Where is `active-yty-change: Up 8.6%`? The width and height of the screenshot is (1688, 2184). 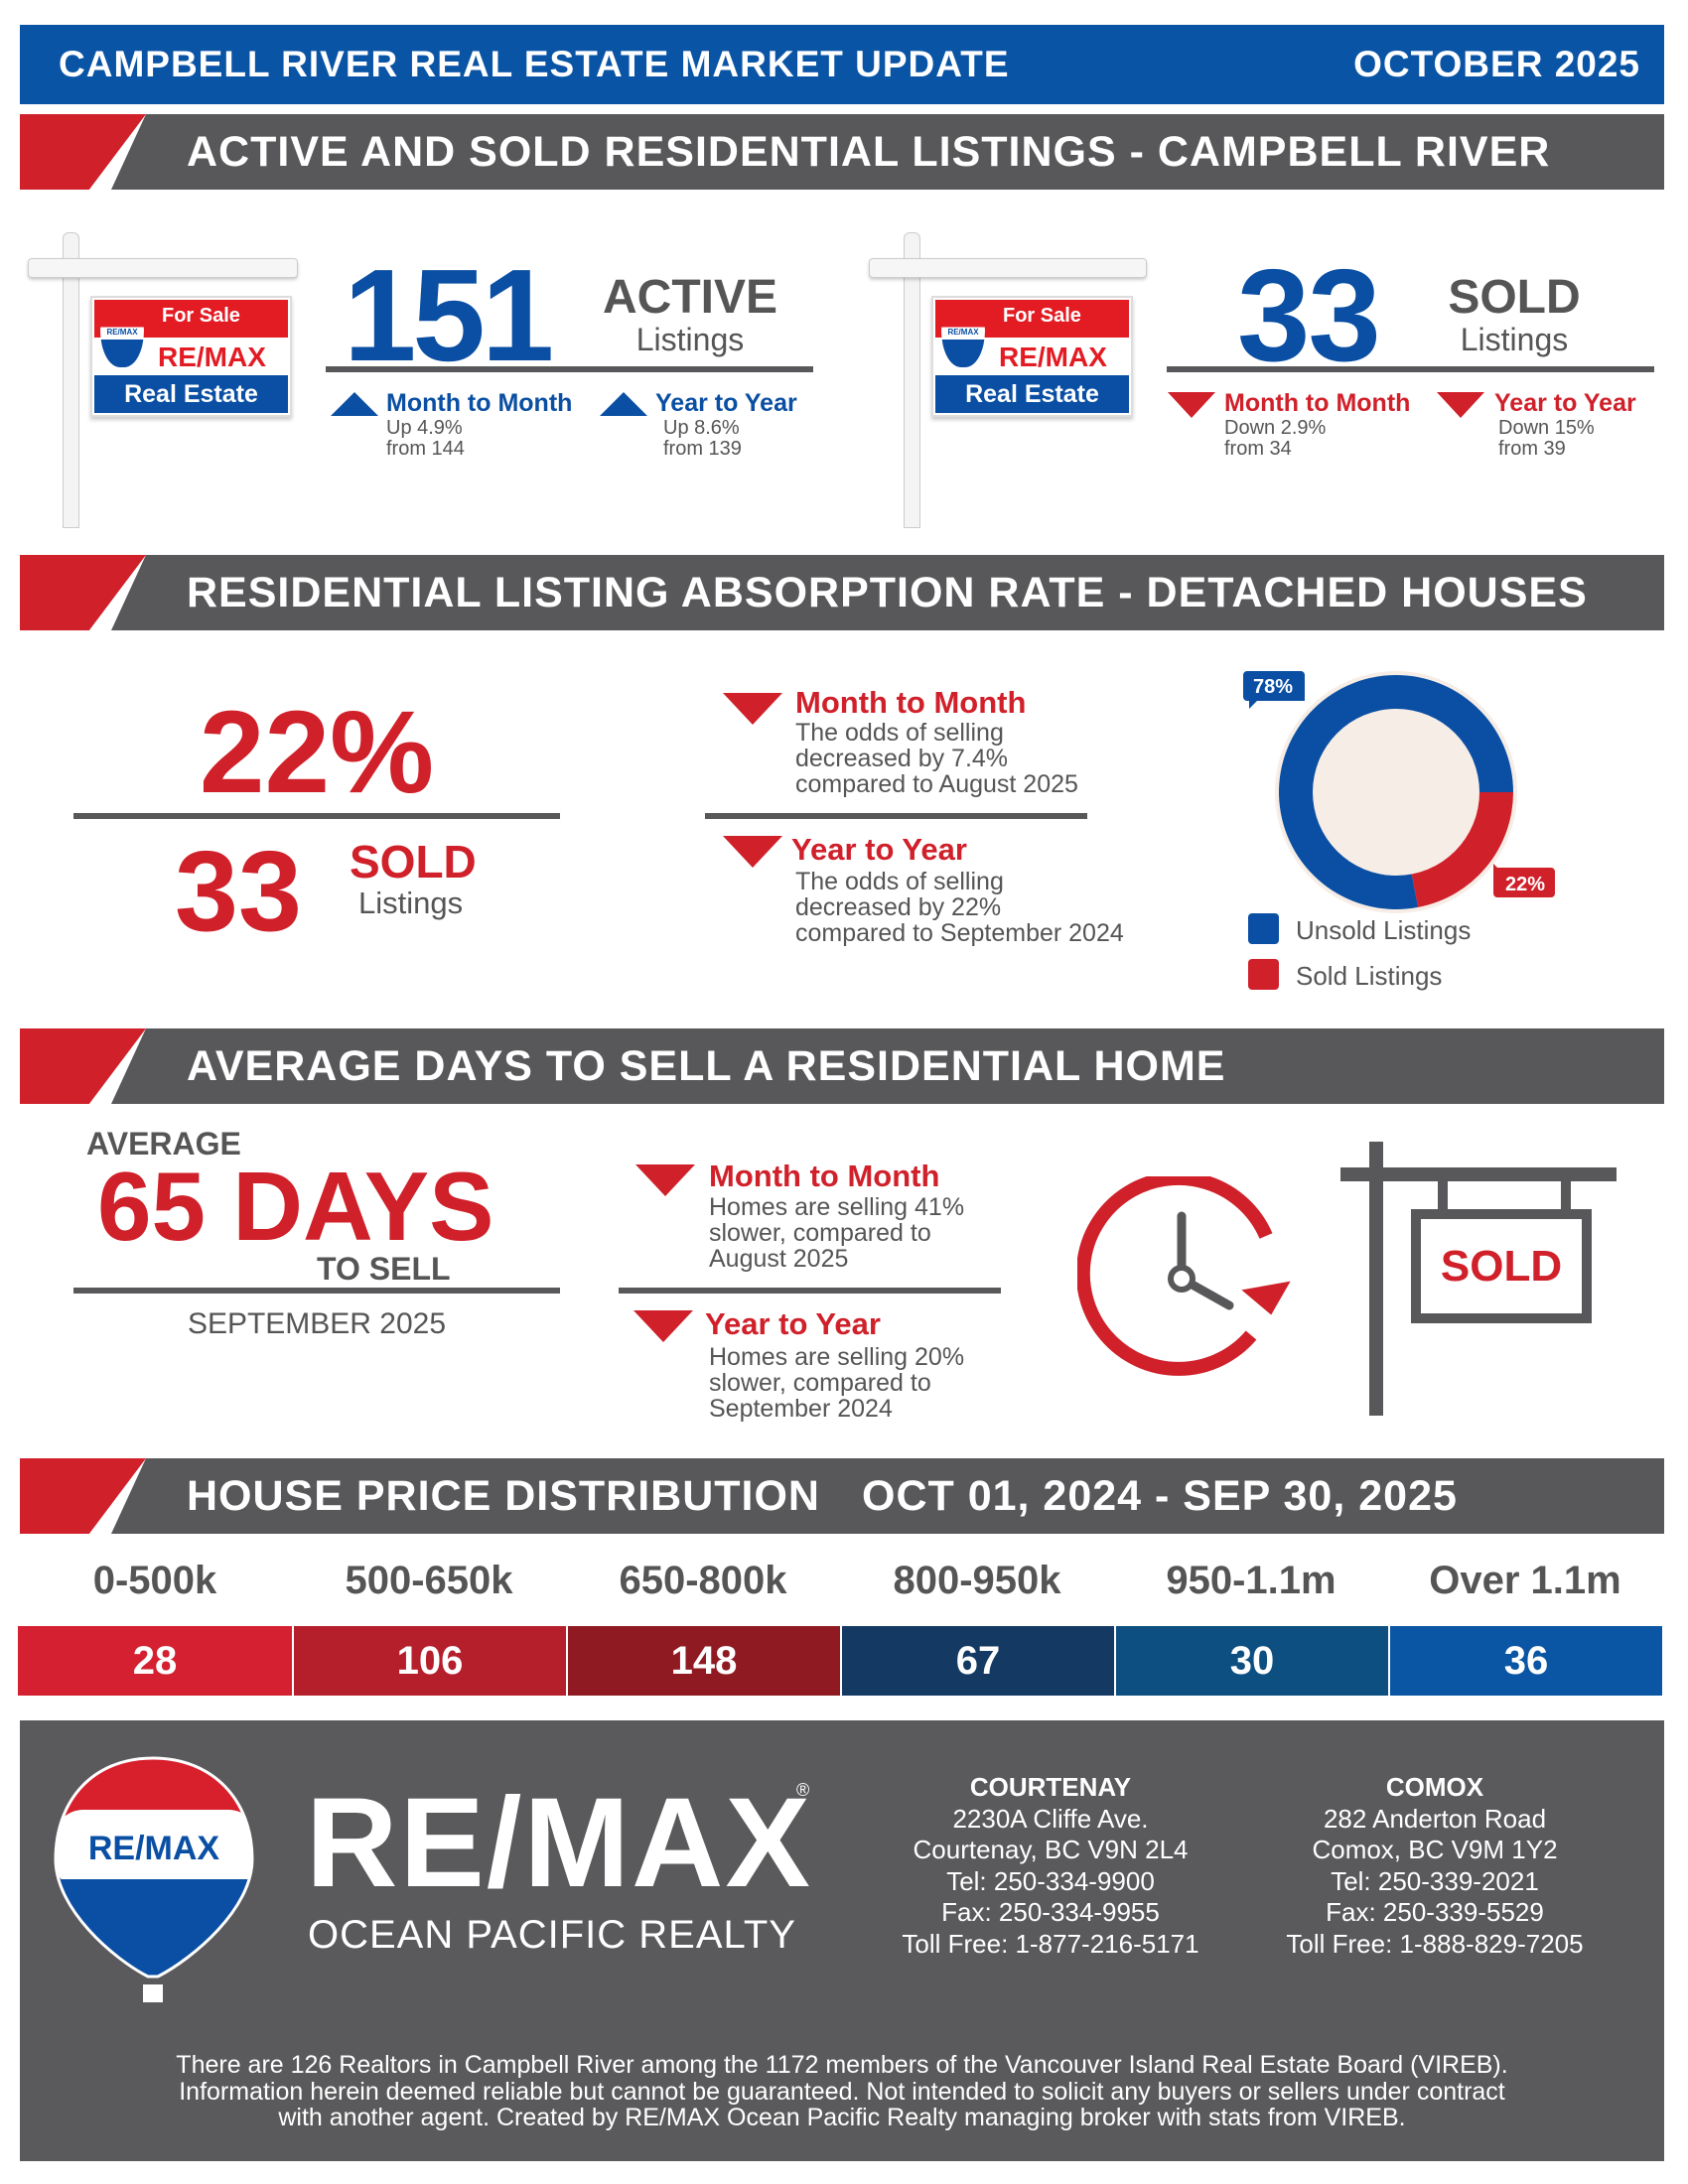
active-yty-change: Up 8.6% is located at coordinates (701, 428).